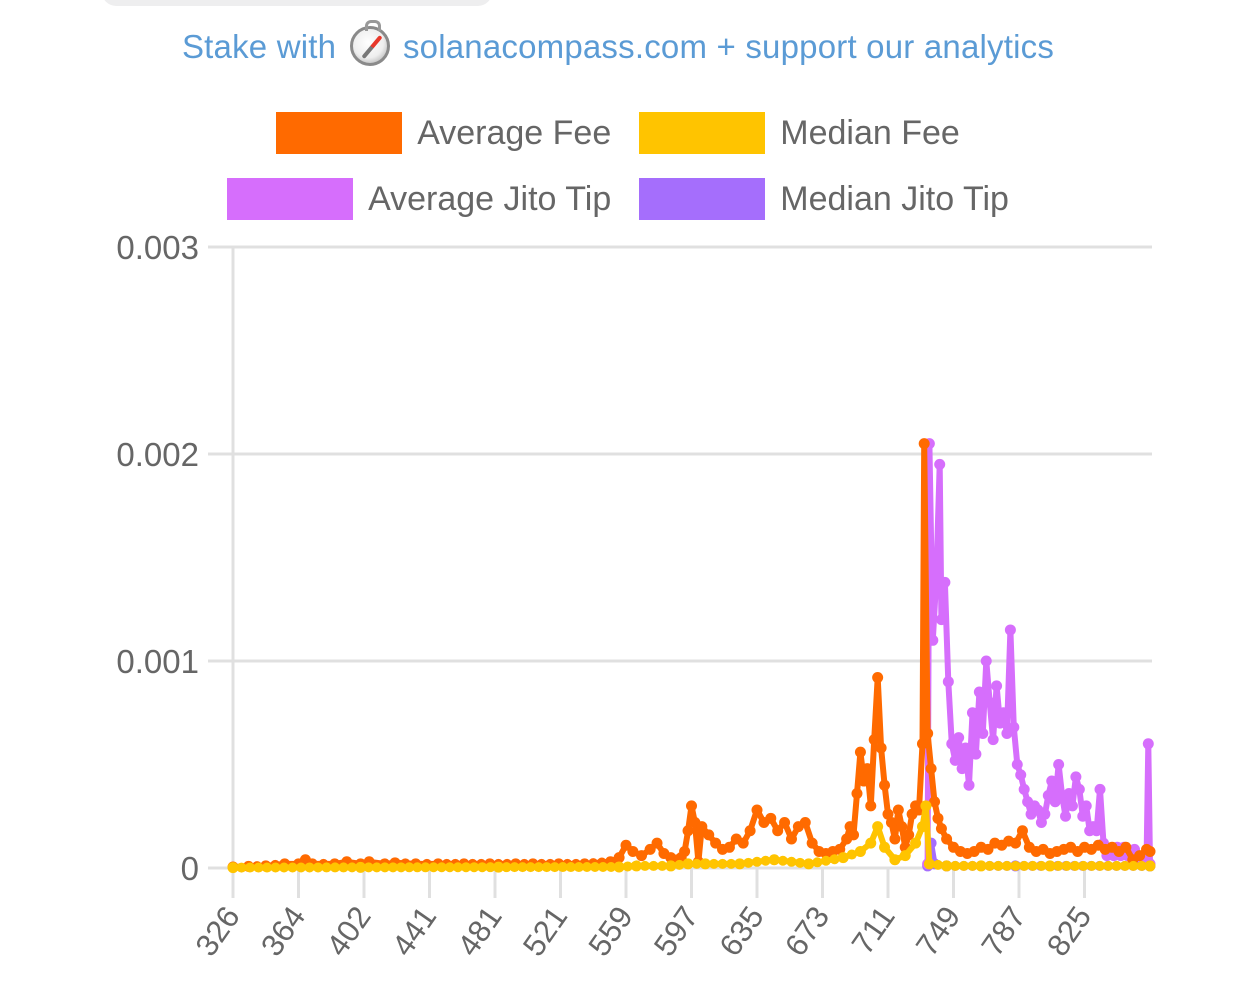 This screenshot has height=987, width=1236. Describe the element at coordinates (1003, 931) in the screenshot. I see `x-tick-label: 787` at that location.